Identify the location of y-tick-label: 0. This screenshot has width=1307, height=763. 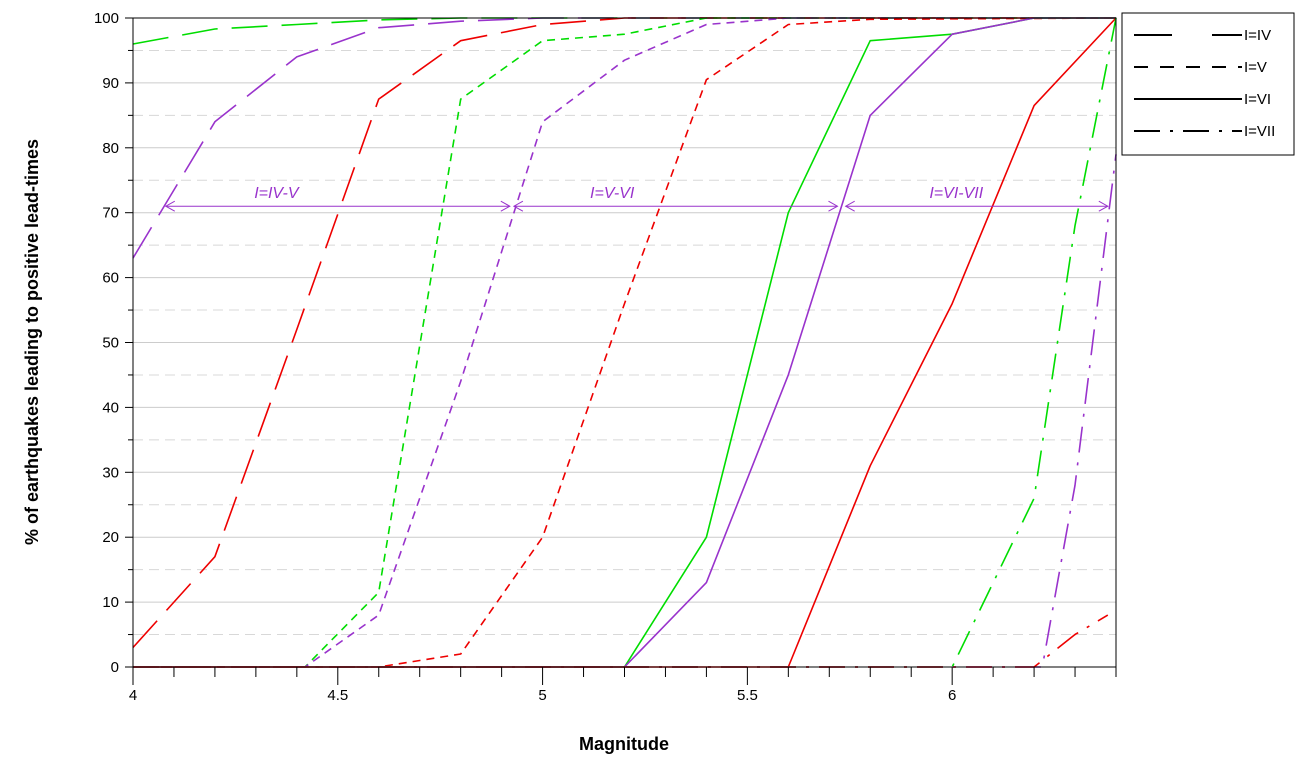
(115, 667).